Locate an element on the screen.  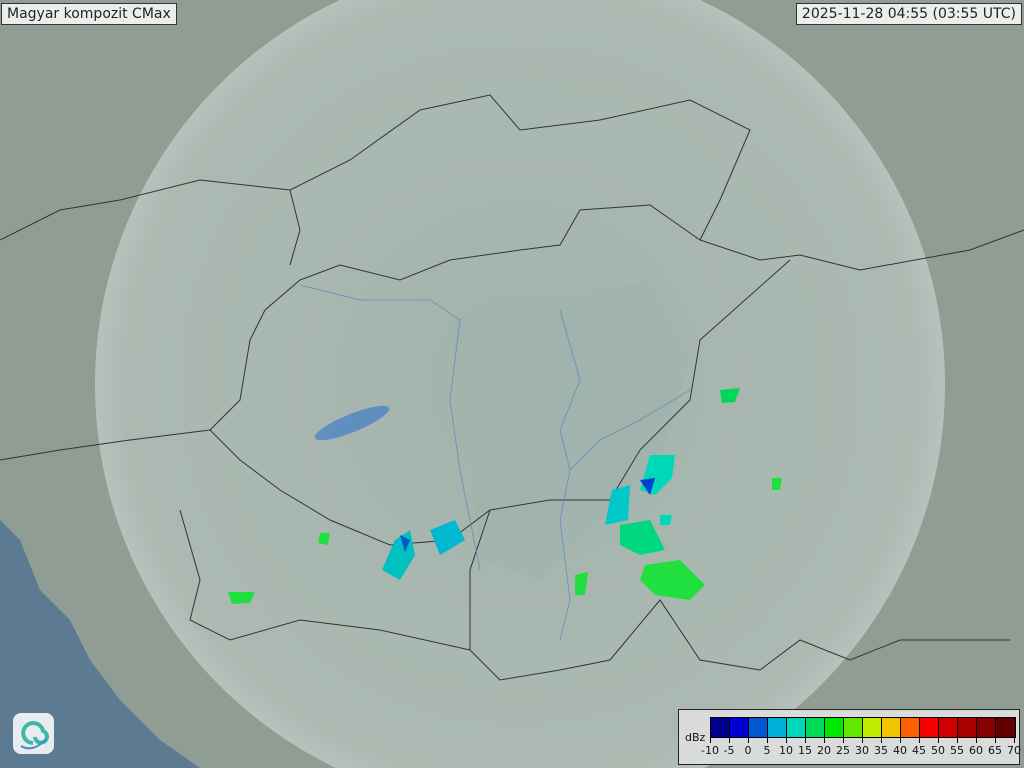
great-plain is located at coordinates (570, 430).